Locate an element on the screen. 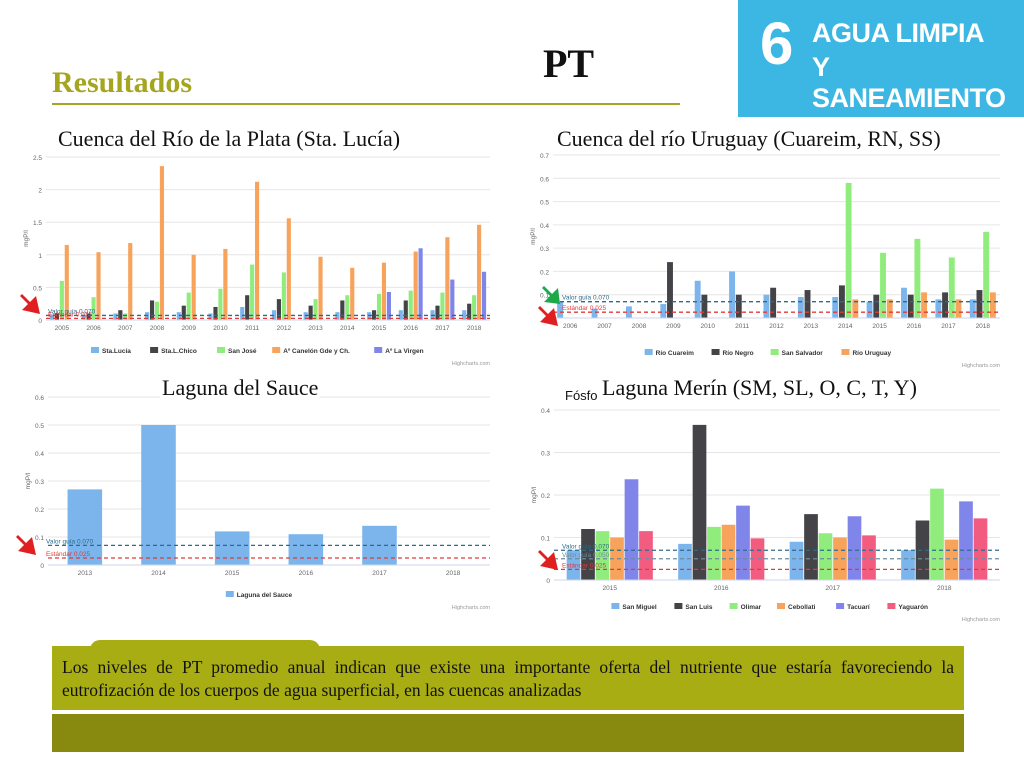 The image size is (1024, 768). y-tick-label: 1 is located at coordinates (40, 256).